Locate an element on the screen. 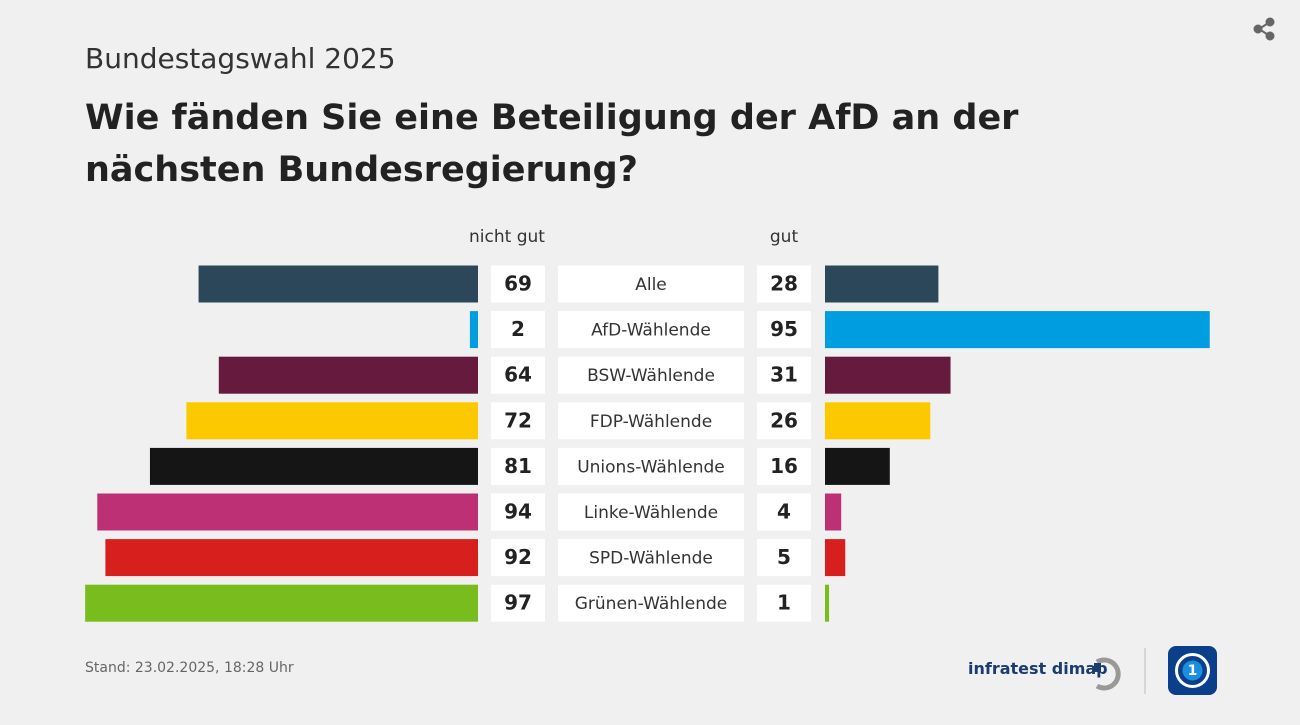 The image size is (1300, 725). value-label: 92 is located at coordinates (518, 557).